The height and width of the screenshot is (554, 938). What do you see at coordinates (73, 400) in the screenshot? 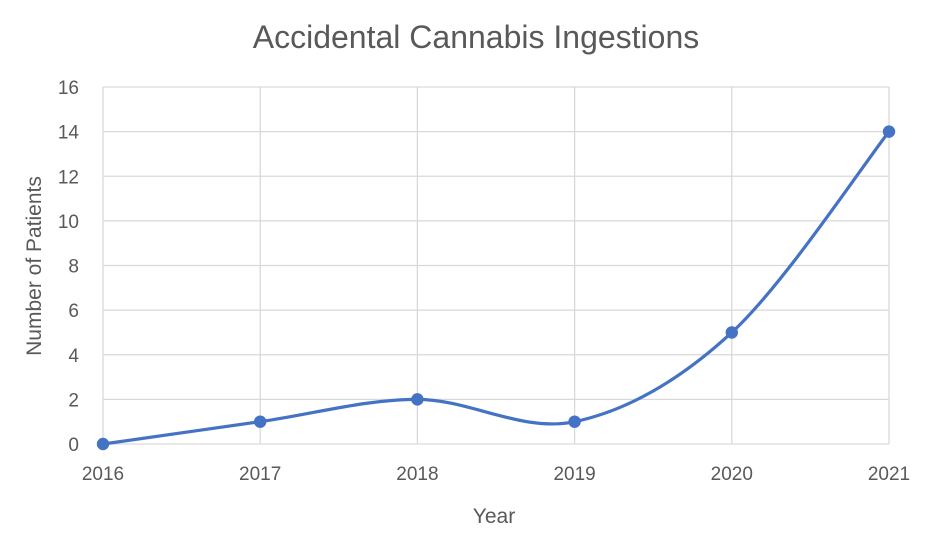
I see `y-tick-label: 2` at bounding box center [73, 400].